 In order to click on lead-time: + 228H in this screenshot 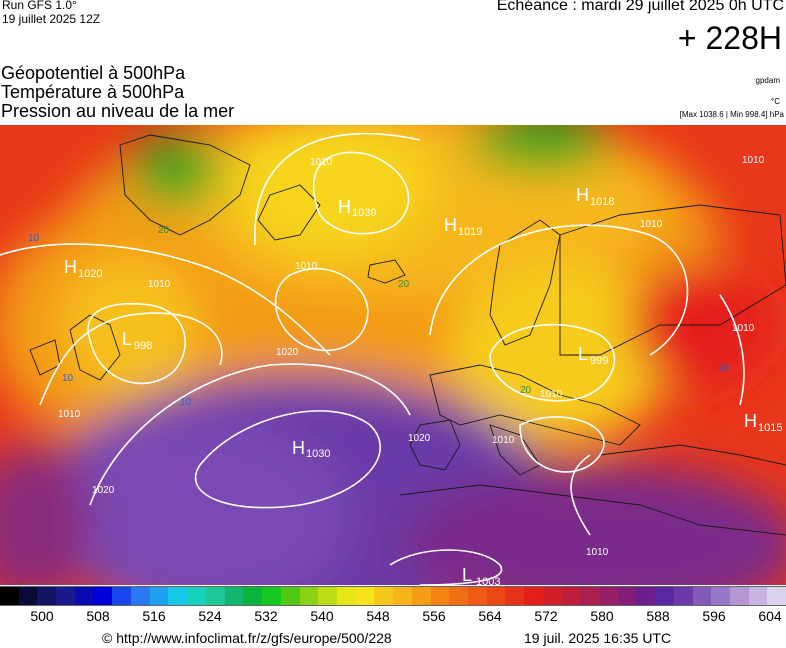, I will do `click(729, 38)`.